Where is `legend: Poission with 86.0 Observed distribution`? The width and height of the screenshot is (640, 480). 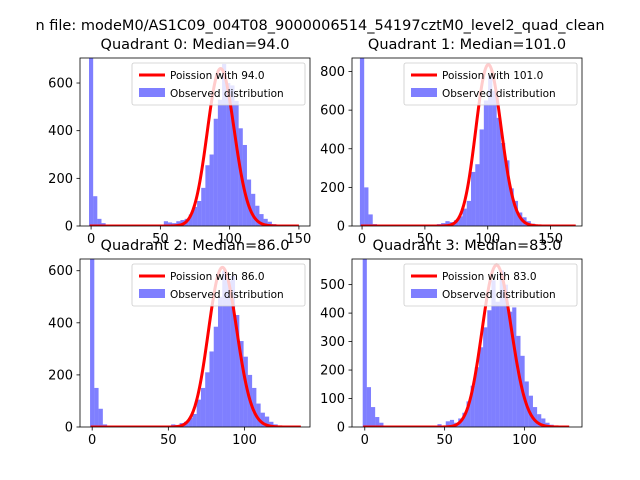
legend: Poission with 86.0 Observed distribution is located at coordinates (218, 285).